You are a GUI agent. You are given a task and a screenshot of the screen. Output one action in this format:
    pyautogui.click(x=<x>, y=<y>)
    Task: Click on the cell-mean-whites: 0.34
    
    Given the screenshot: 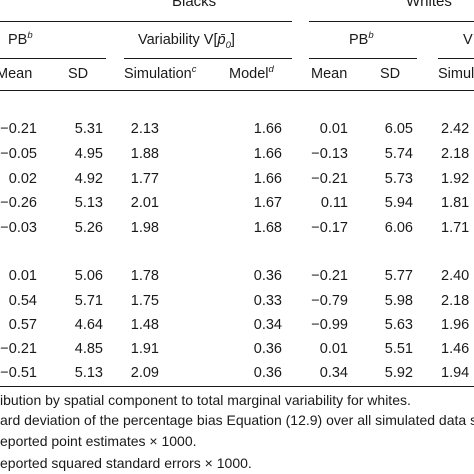 What is the action you would take?
    pyautogui.click(x=333, y=373)
    